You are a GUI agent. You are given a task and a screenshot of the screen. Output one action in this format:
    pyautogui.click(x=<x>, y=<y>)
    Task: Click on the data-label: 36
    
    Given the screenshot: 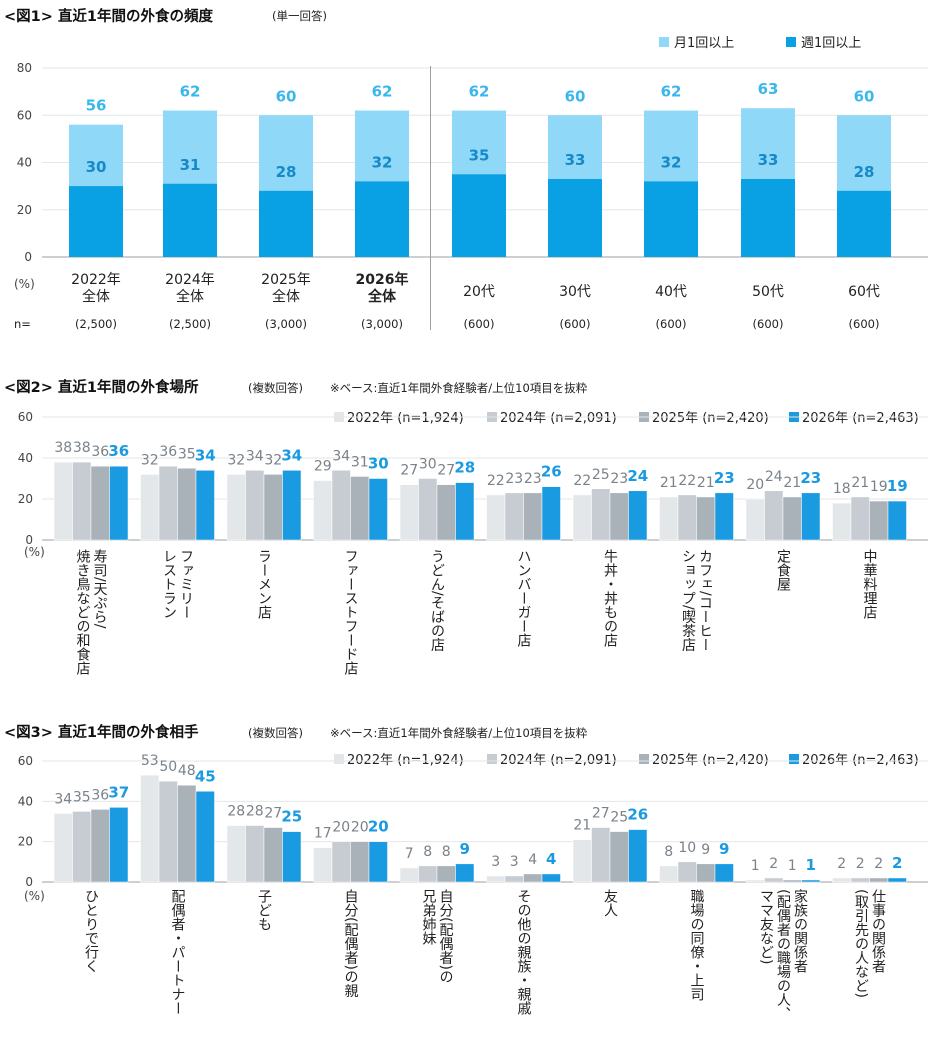 What is the action you would take?
    pyautogui.click(x=118, y=451)
    